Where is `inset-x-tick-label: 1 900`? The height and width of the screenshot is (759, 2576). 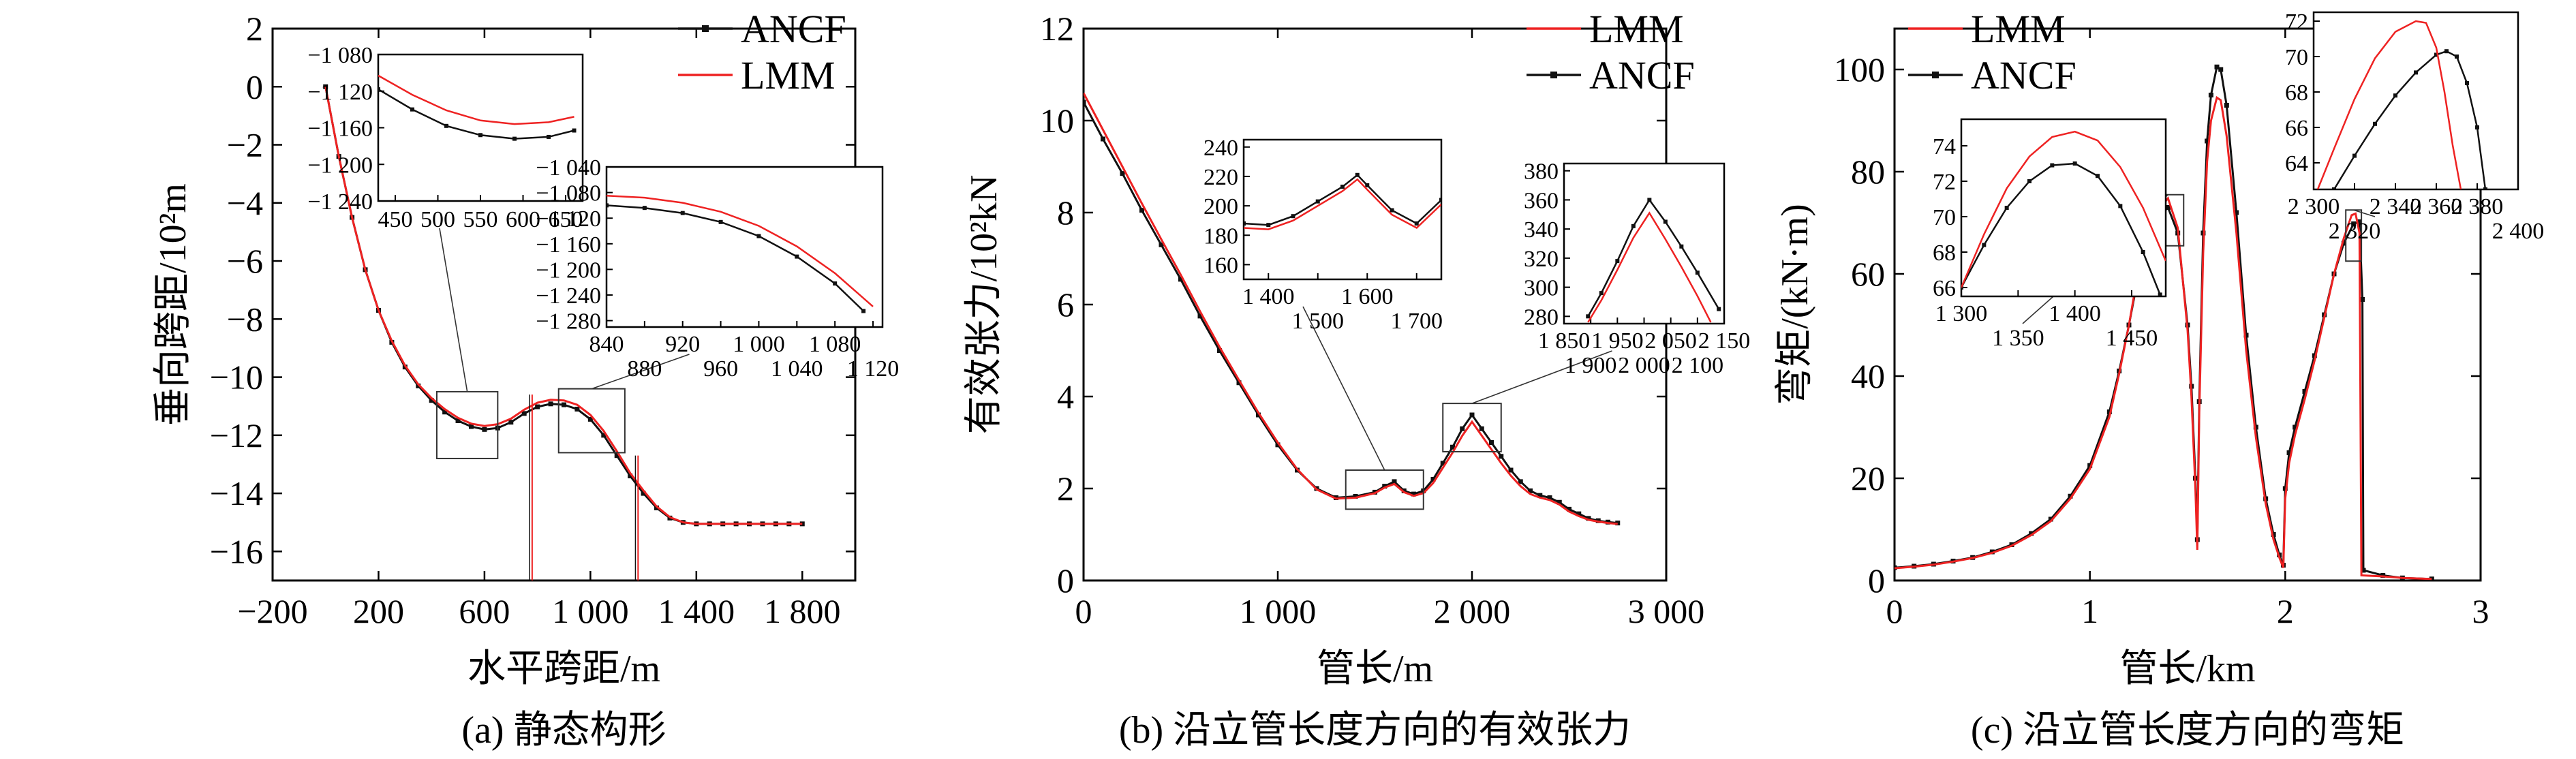
inset-x-tick-label: 1 900 is located at coordinates (1591, 365).